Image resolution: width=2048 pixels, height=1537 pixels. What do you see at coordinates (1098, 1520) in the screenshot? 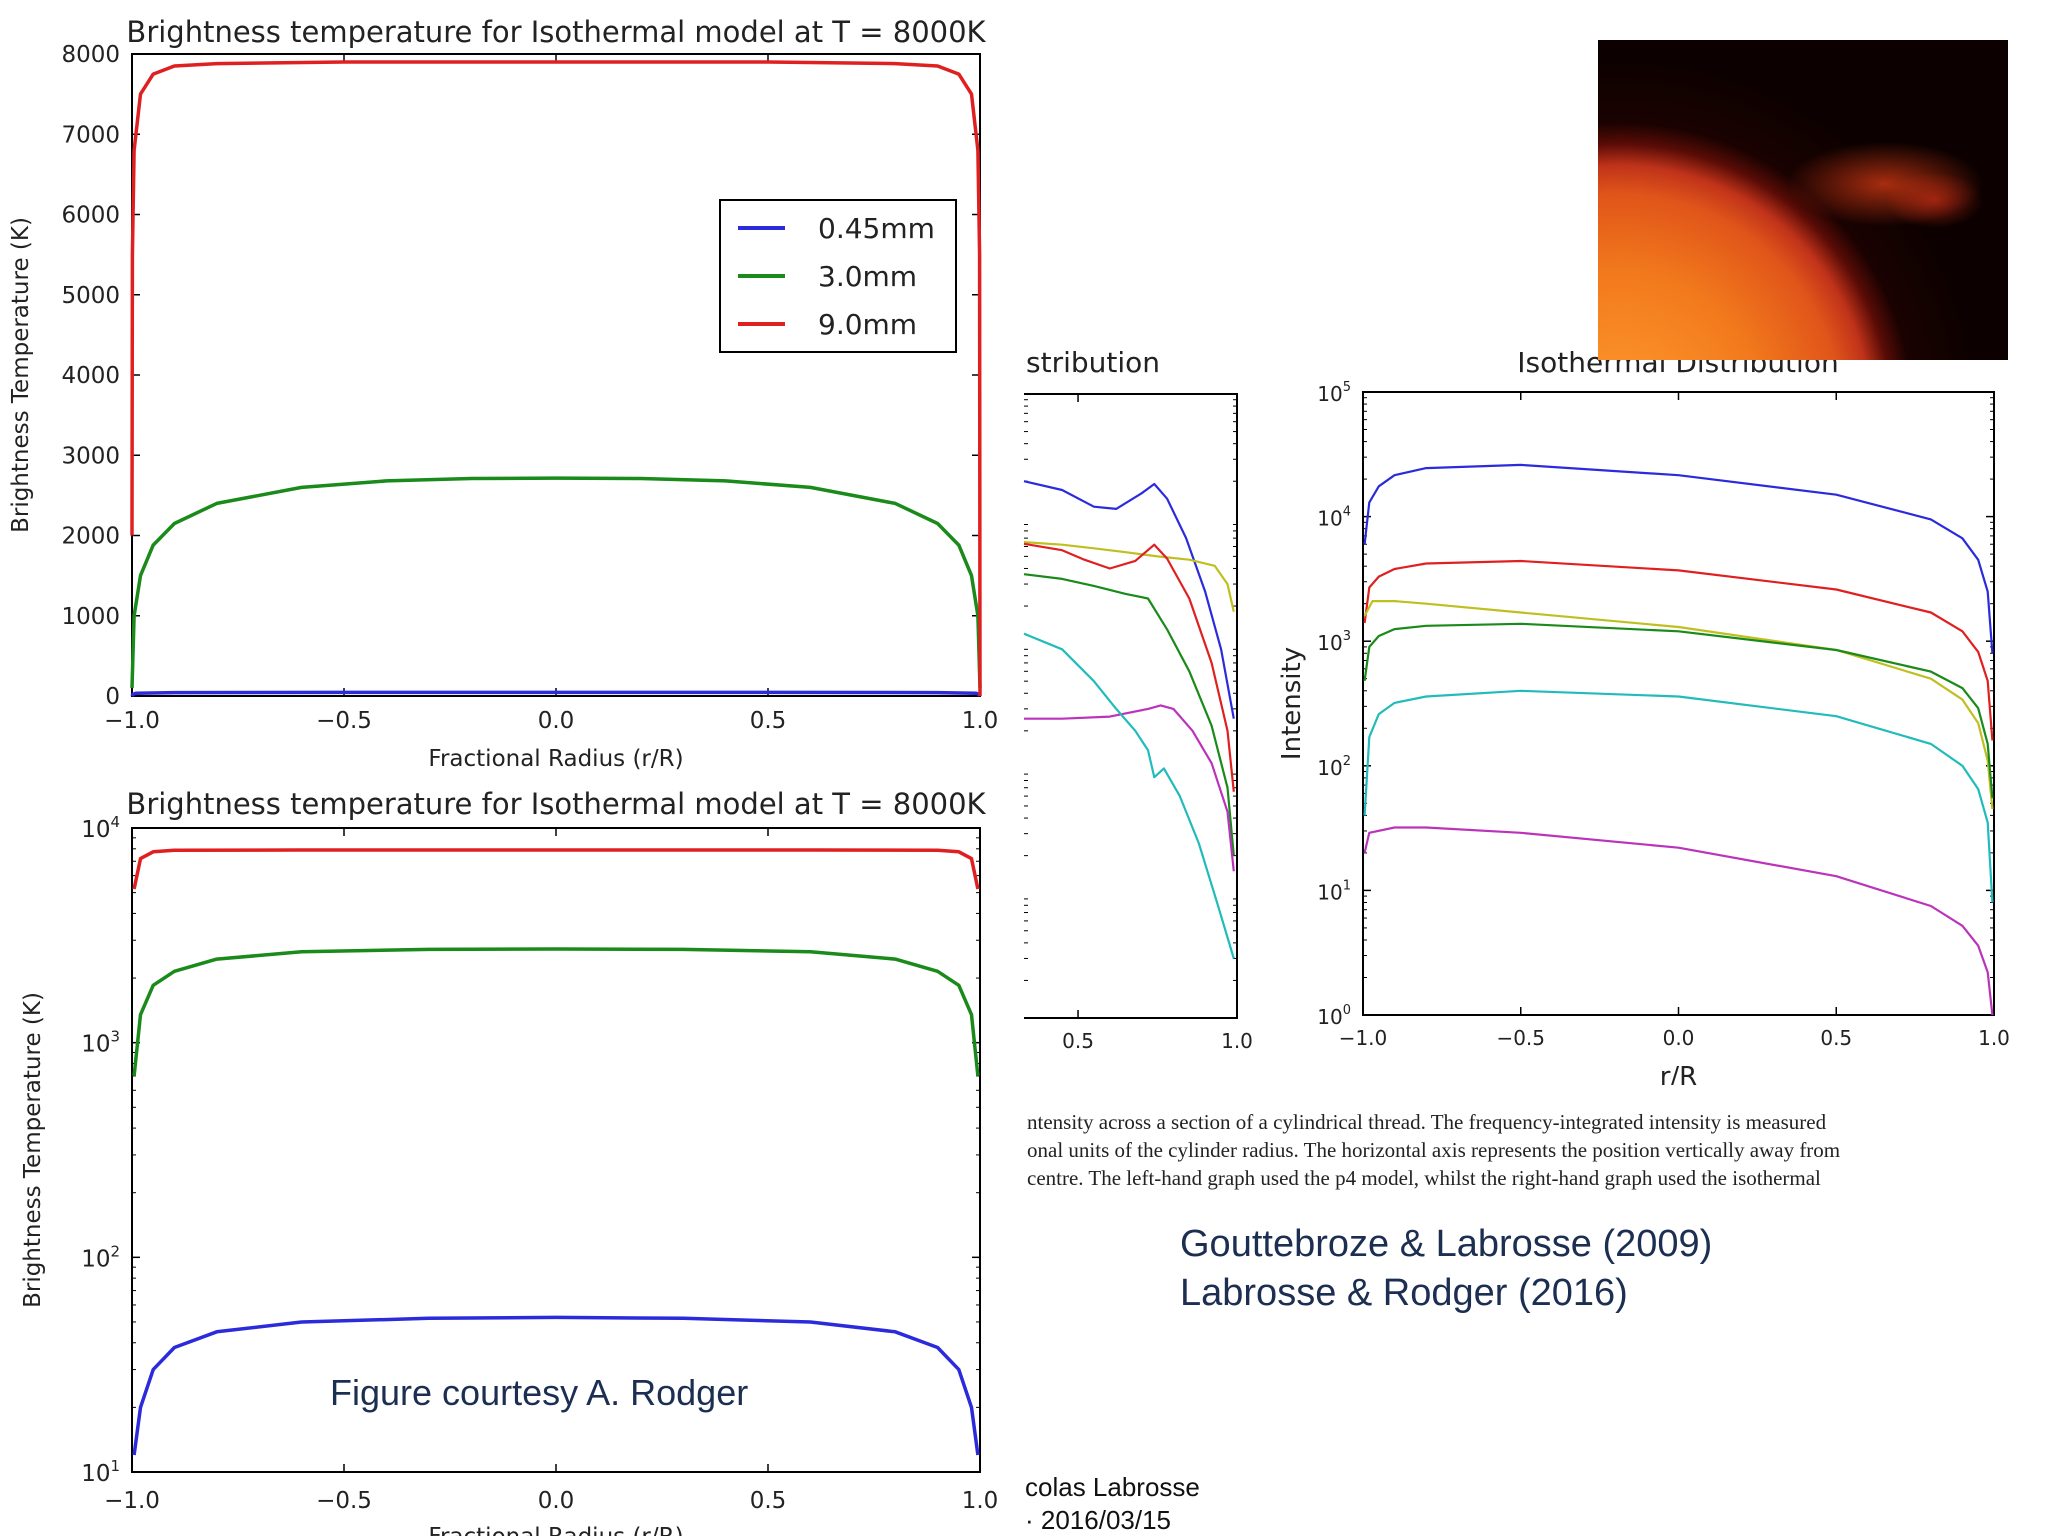
I see `footer-date: · 2016/03/15` at bounding box center [1098, 1520].